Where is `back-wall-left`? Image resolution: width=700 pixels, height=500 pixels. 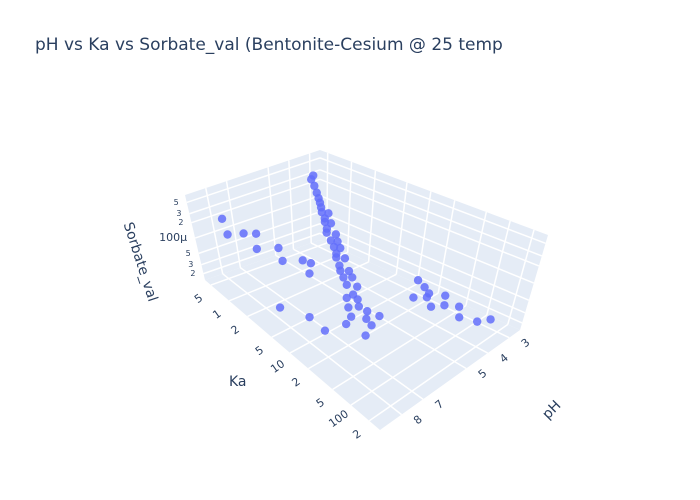
back-wall-left is located at coordinates (252, 215).